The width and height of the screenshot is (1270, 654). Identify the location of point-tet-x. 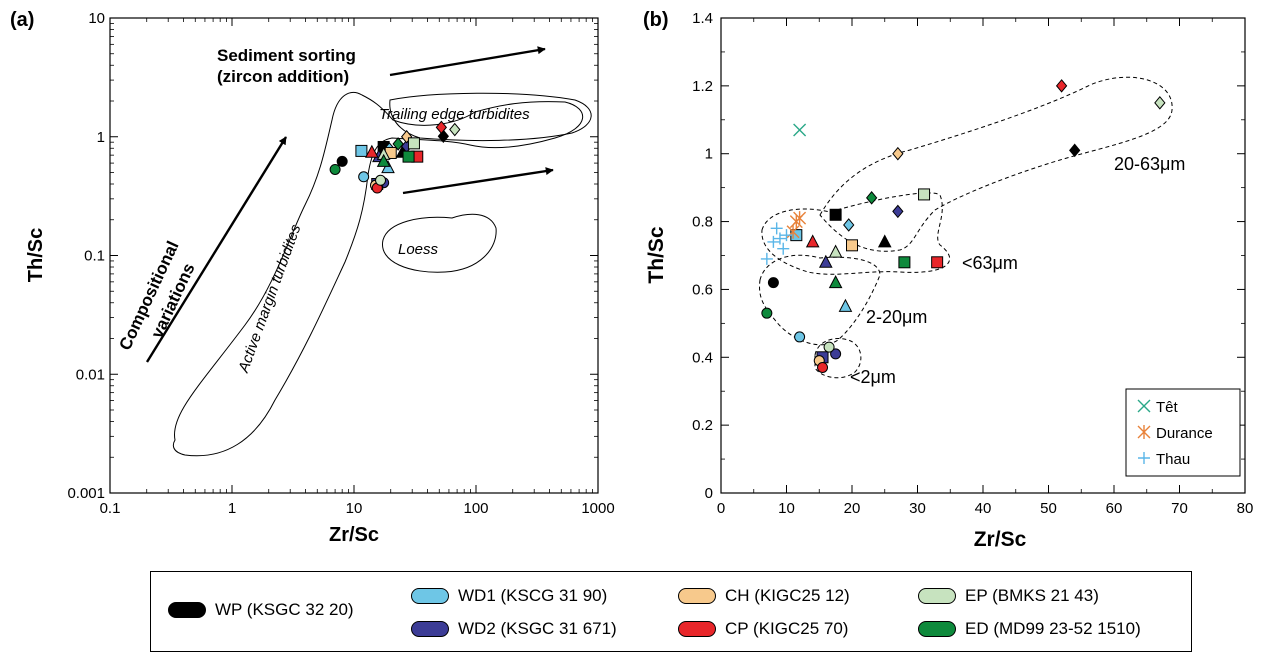
(800, 130).